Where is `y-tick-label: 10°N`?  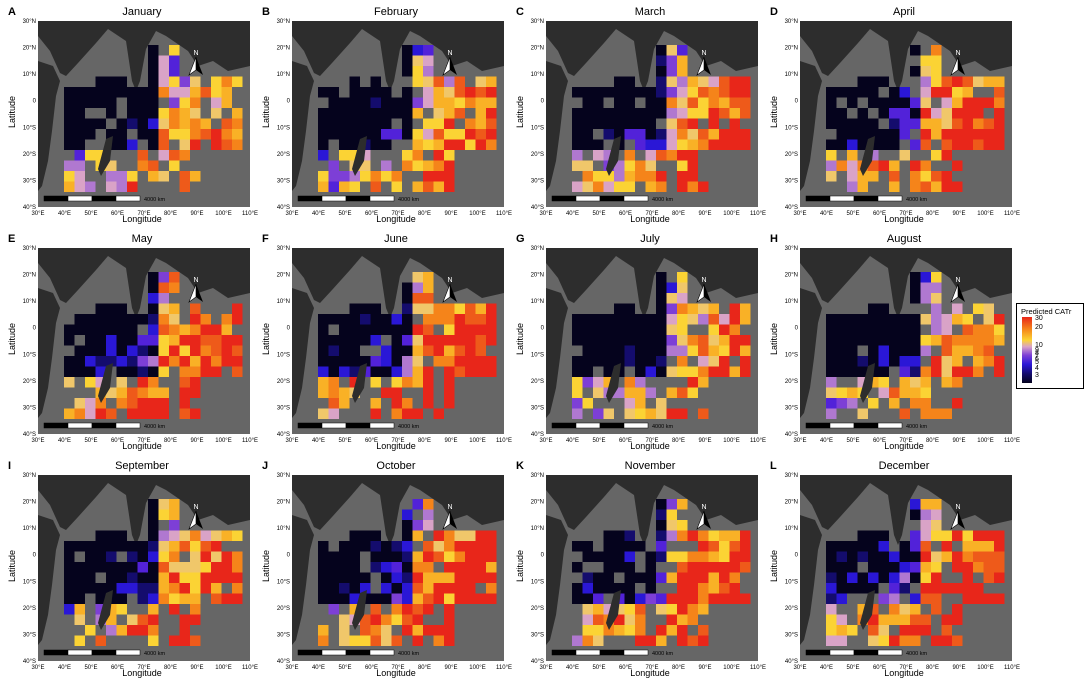
y-tick-label: 10°N is located at coordinates (537, 529).